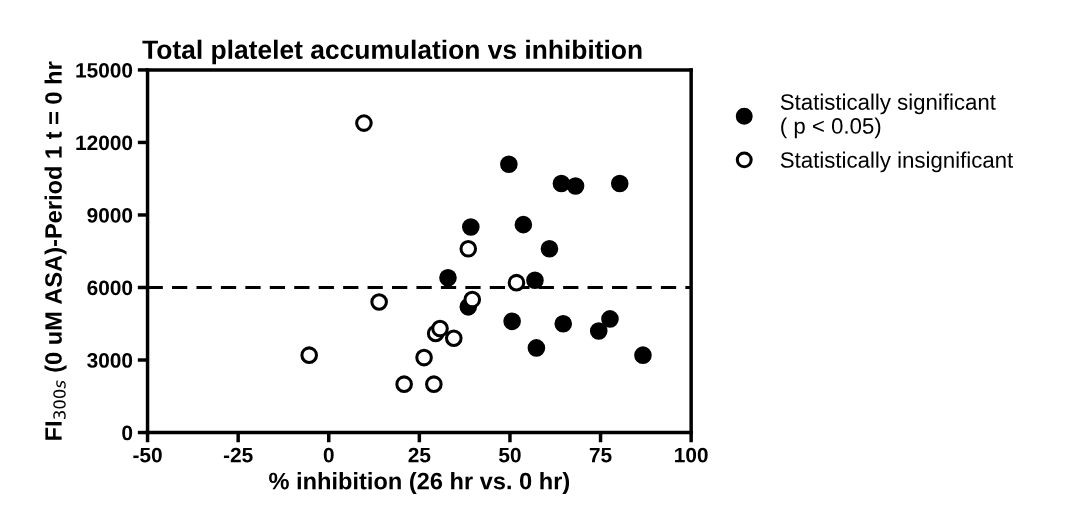 Image resolution: width=1085 pixels, height=518 pixels. Describe the element at coordinates (104, 143) in the screenshot. I see `y-tick-label: 12000` at that location.